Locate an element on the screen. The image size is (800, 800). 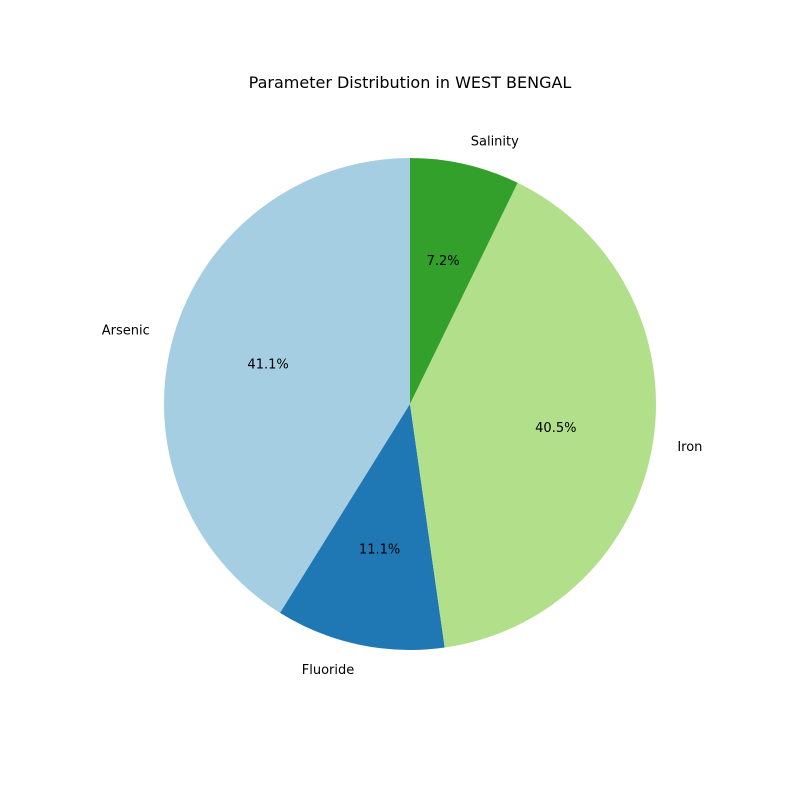
pct-label-iron: 40.5% is located at coordinates (555, 428).